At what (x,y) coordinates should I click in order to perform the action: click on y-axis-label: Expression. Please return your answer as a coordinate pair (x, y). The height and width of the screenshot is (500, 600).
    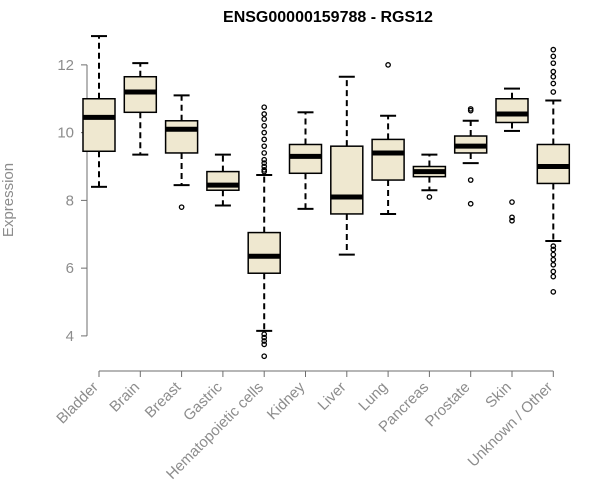
    Looking at the image, I should click on (8, 200).